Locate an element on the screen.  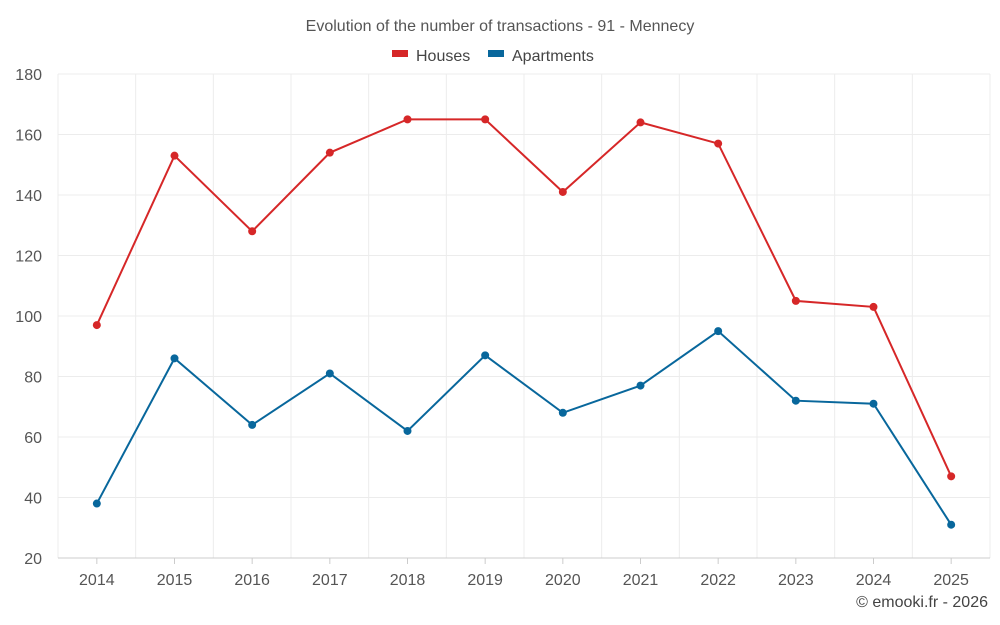
y-tick-label: 20 is located at coordinates (33, 559).